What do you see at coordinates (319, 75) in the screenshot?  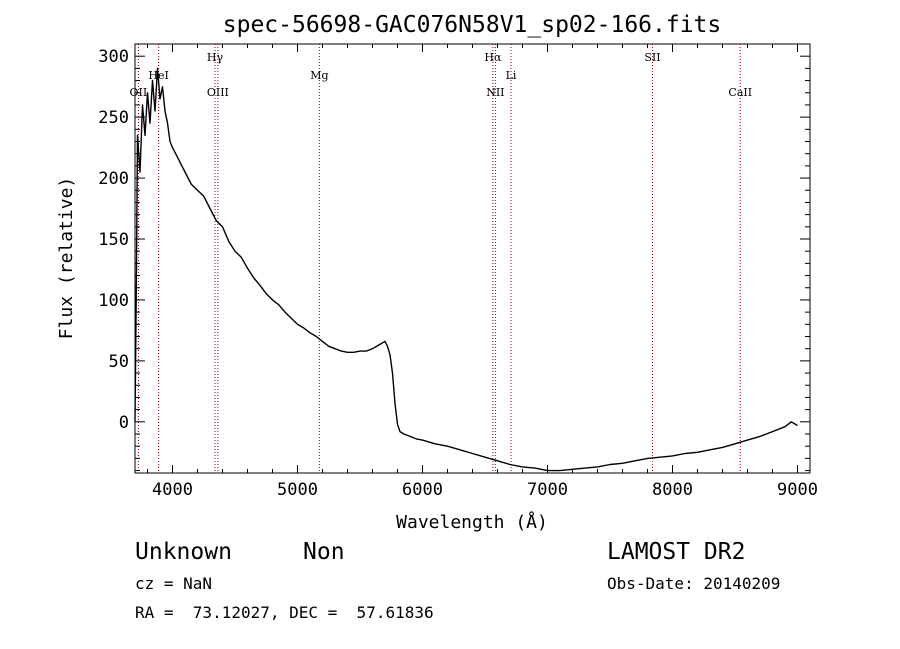 I see `emission-line-label: Mg` at bounding box center [319, 75].